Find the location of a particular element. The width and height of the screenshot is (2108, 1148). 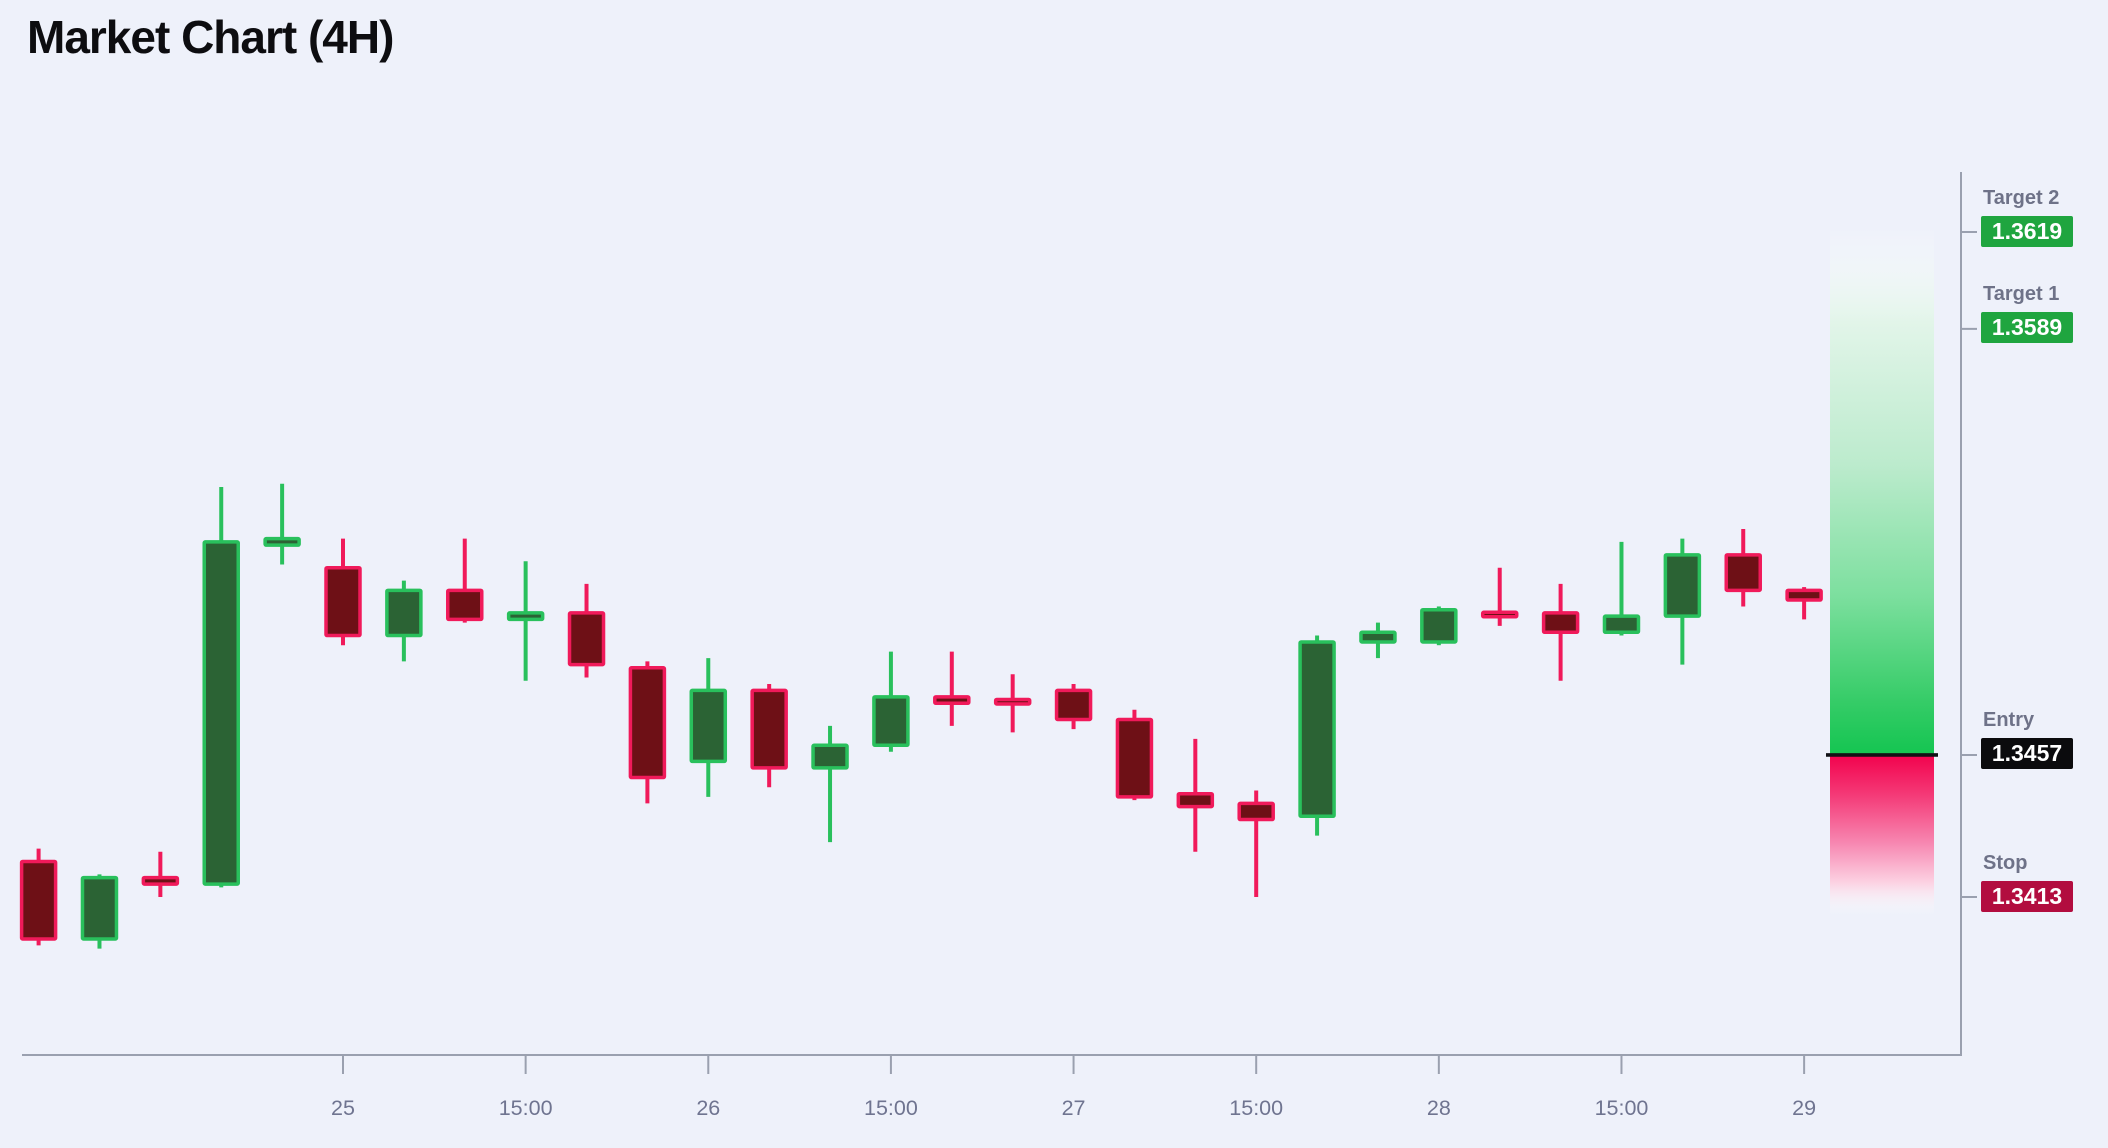

level-entry: Entry 1.3457 is located at coordinates (2031, 739).